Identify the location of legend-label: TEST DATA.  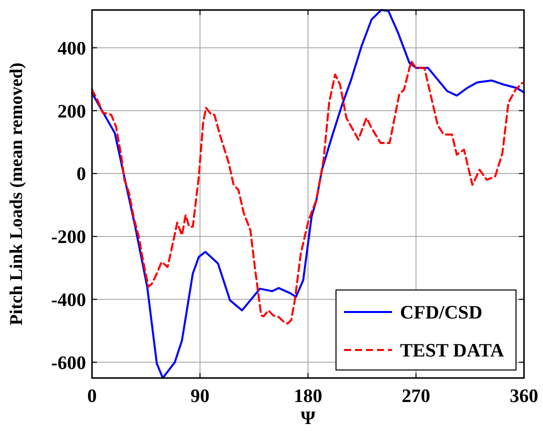
(452, 351).